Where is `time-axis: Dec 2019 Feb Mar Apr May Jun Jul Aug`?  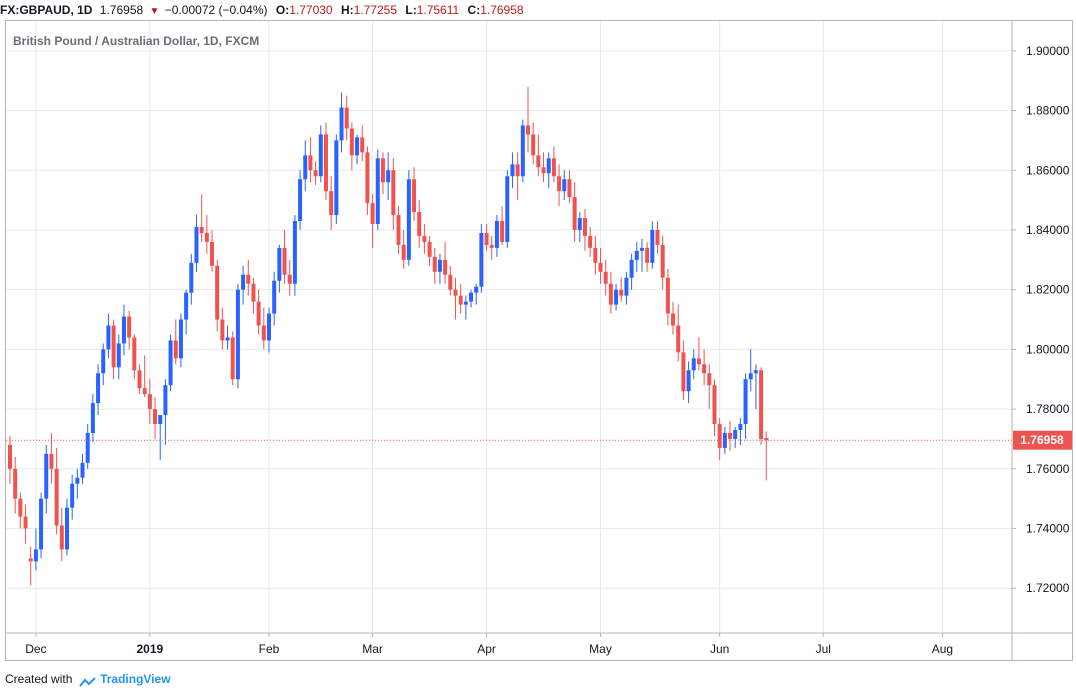
time-axis: Dec 2019 Feb Mar Apr May Jun Jul Aug is located at coordinates (489, 644).